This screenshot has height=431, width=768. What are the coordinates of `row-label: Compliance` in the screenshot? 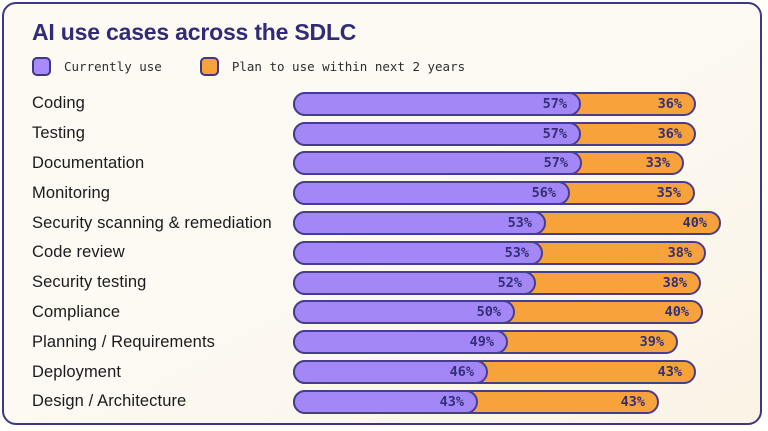 It's located at (76, 311).